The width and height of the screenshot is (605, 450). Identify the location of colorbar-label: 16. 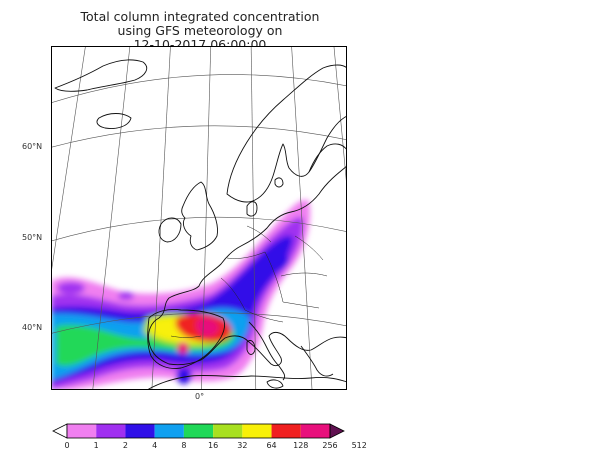
(213, 445).